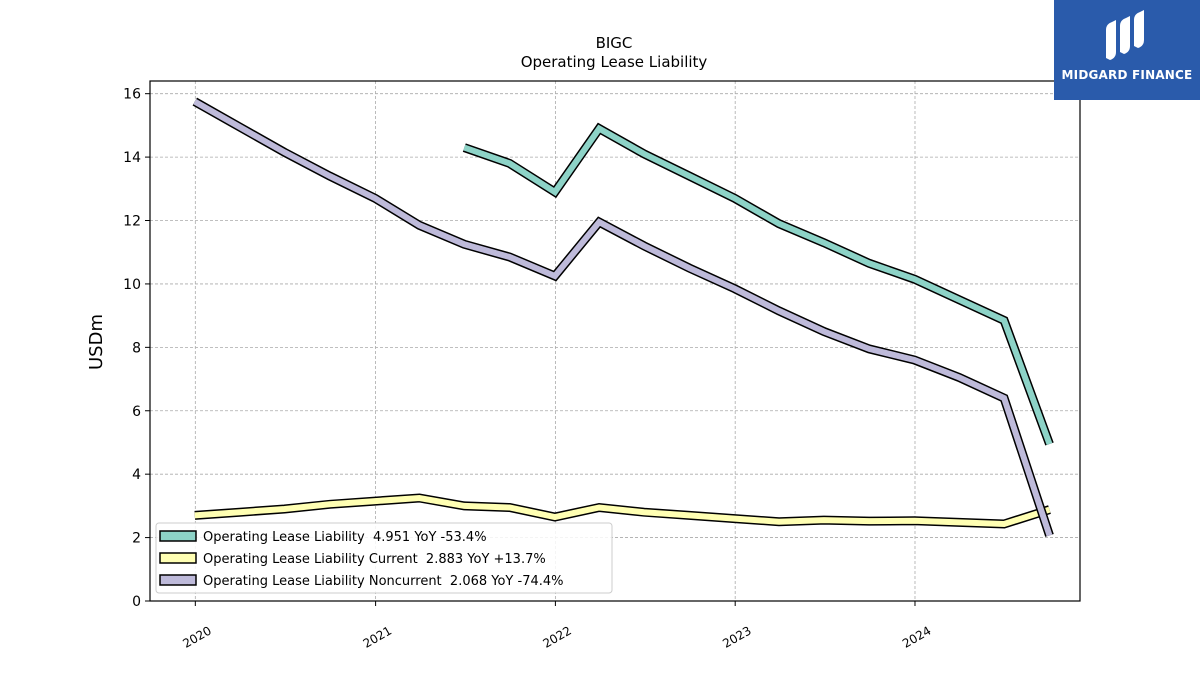 This screenshot has height=675, width=1200. I want to click on y-tick-label: 12, so click(132, 222).